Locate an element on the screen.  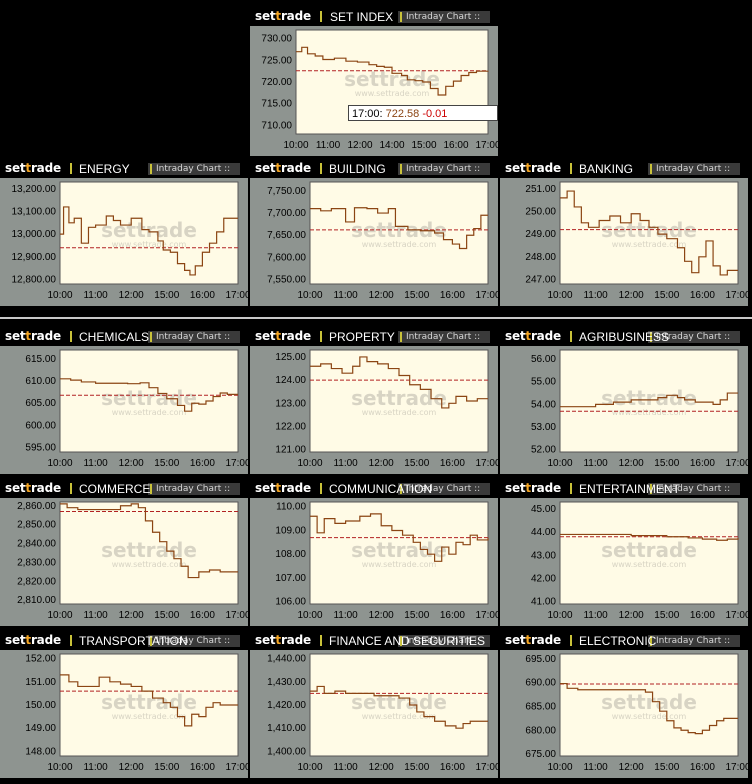
y-tick-label: 675.00 is located at coordinates (540, 754).